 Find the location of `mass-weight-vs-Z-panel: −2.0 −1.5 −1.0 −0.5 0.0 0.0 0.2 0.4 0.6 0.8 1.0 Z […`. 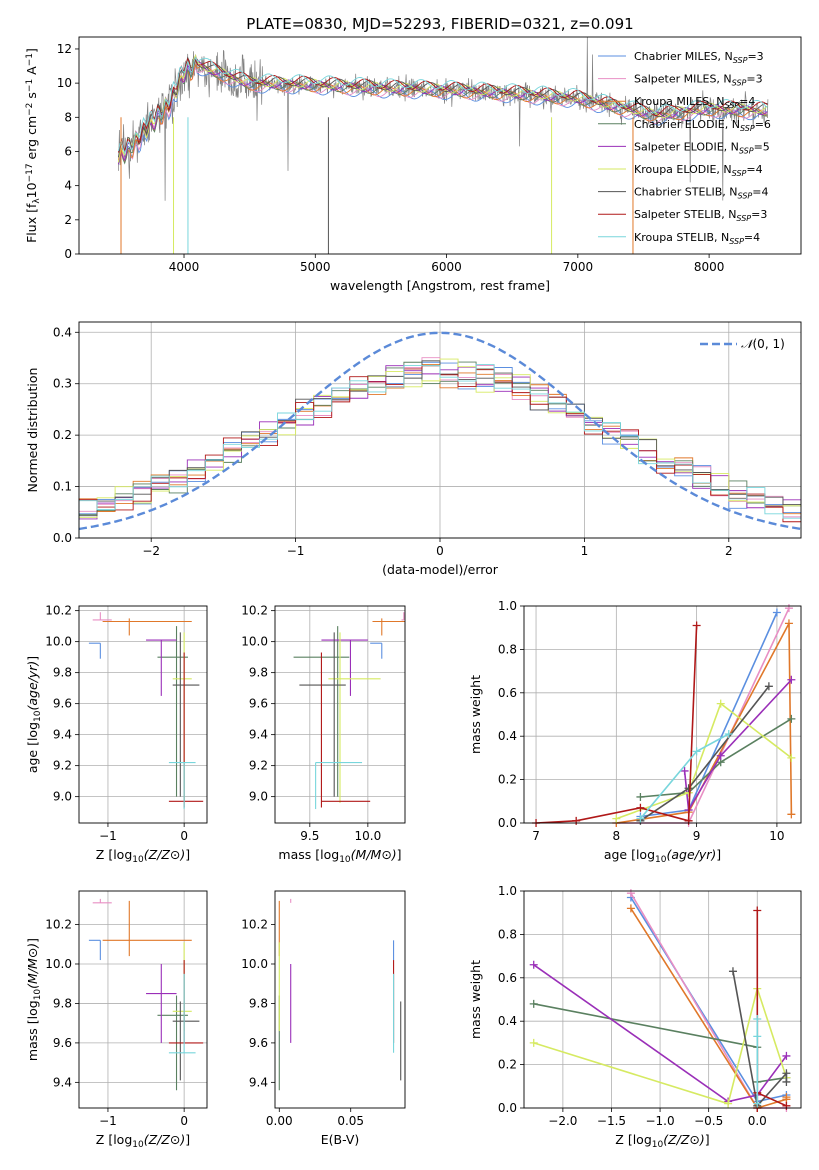

mass-weight-vs-Z-panel: −2.0 −1.5 −1.0 −0.5 0.0 0.0 0.2 0.4 0.6 0.8 1.0 Z [… is located at coordinates (635, 1017).